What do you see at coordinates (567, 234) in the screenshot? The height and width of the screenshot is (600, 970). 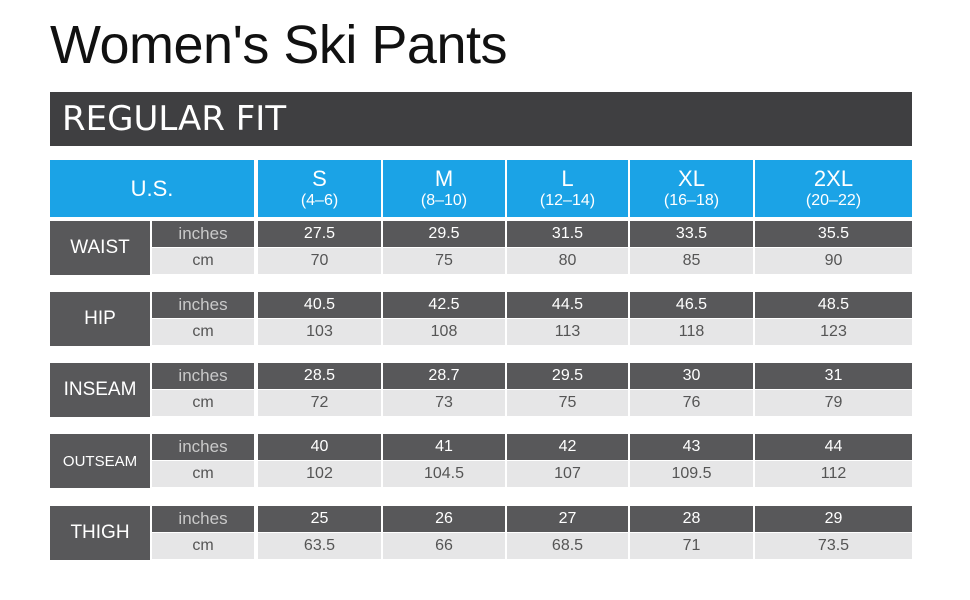 I see `size-value: 31.5` at bounding box center [567, 234].